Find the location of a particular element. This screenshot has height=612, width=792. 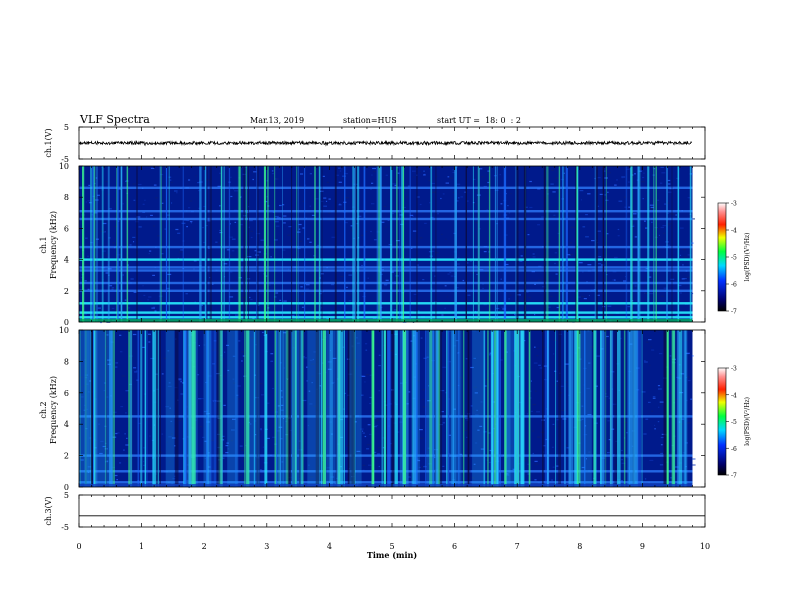

x-tick-label: 8 is located at coordinates (579, 546).